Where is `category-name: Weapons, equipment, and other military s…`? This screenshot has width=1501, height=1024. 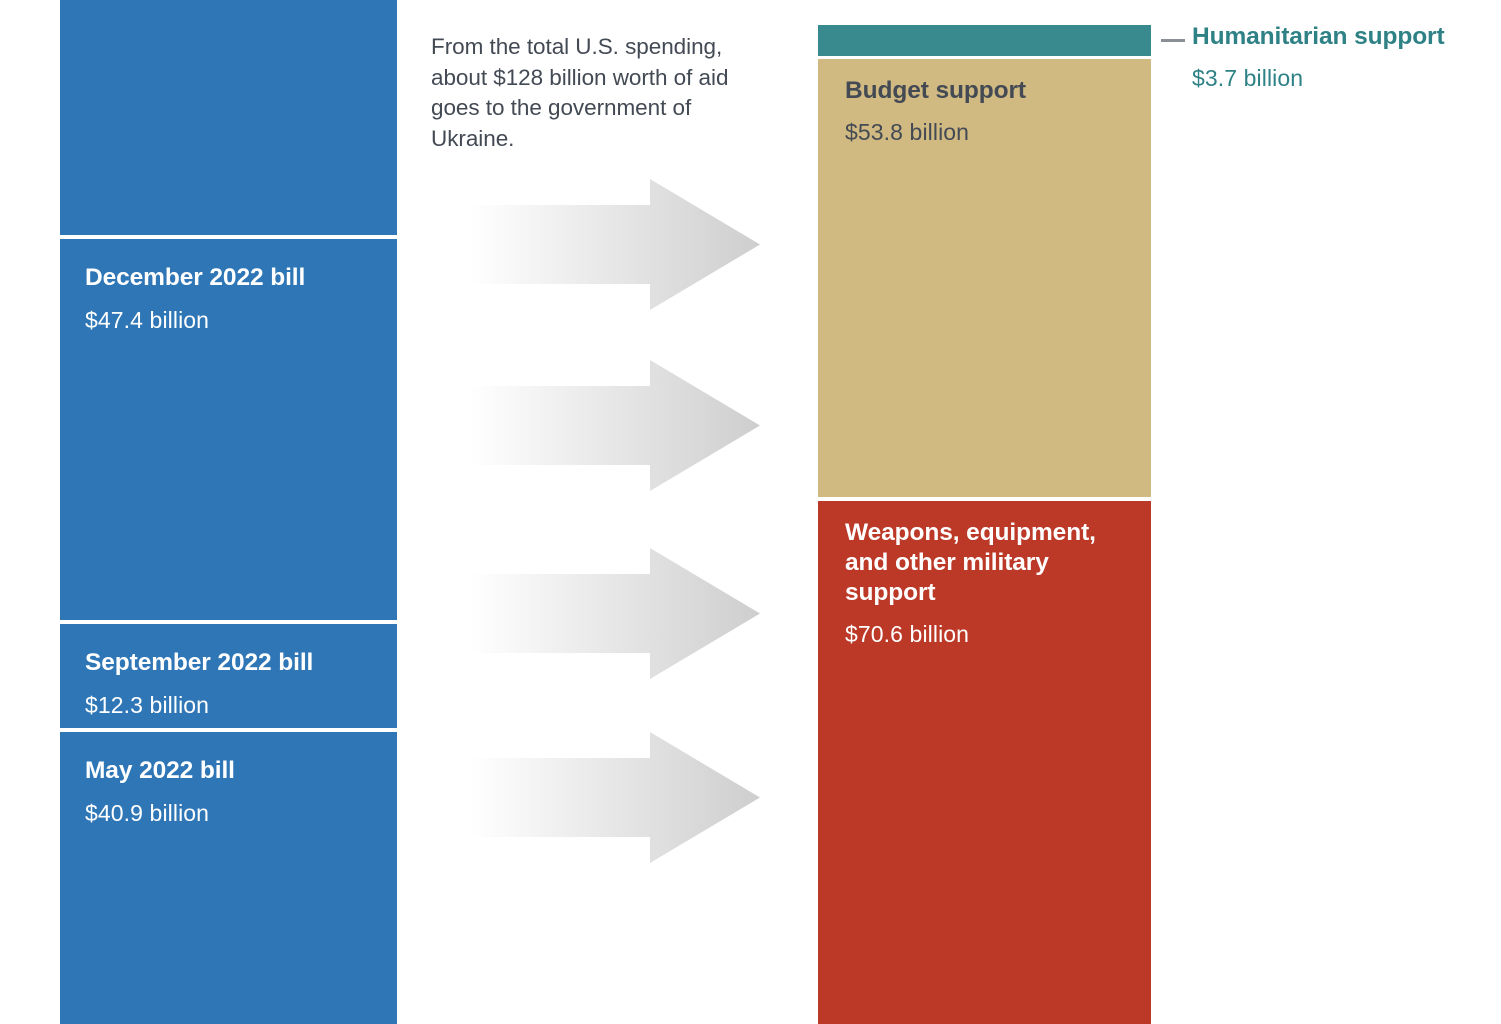 category-name: Weapons, equipment, and other military s… is located at coordinates (970, 562).